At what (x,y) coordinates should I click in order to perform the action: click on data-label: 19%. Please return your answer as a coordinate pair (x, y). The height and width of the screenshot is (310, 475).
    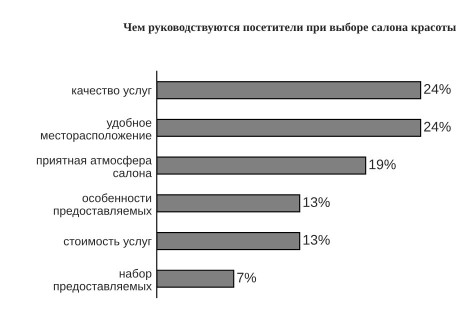
    Looking at the image, I should click on (383, 164).